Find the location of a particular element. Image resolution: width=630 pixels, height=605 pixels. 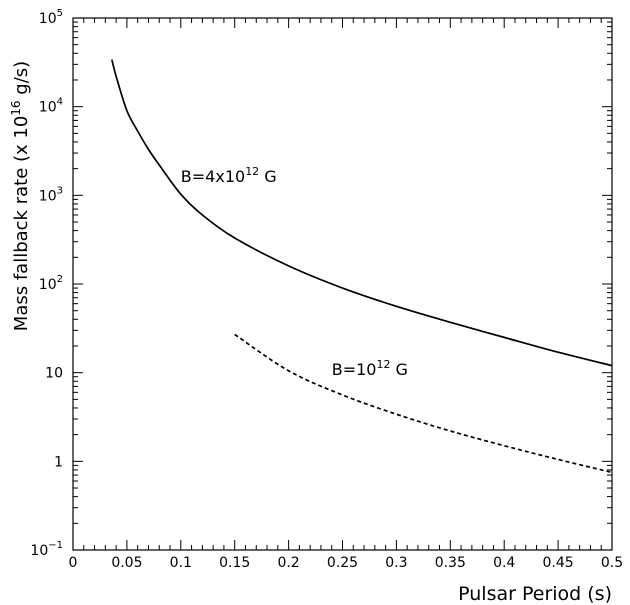

x-tick-label: 0.4 is located at coordinates (504, 563).